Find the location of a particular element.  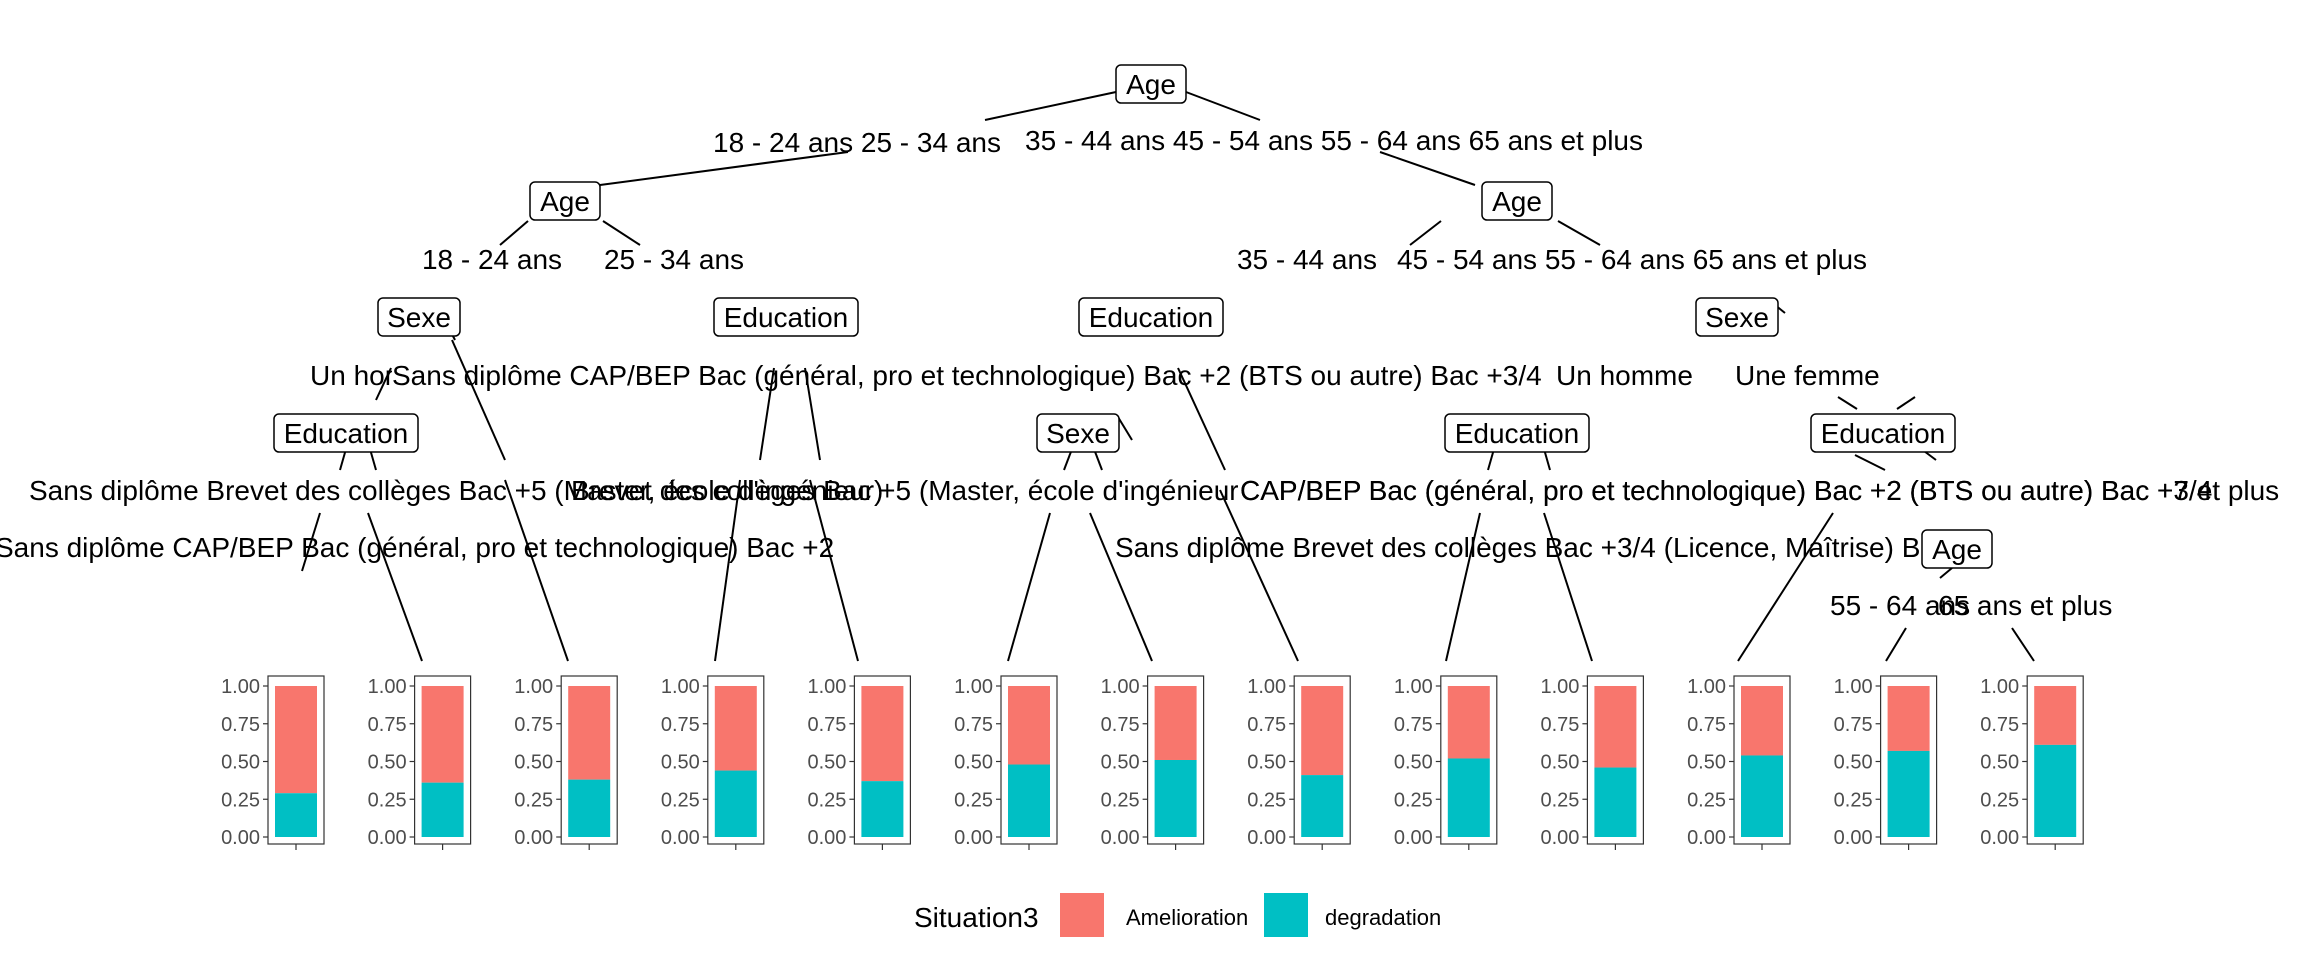

legend: Situation3 Amelioration degradation is located at coordinates (1177, 915).